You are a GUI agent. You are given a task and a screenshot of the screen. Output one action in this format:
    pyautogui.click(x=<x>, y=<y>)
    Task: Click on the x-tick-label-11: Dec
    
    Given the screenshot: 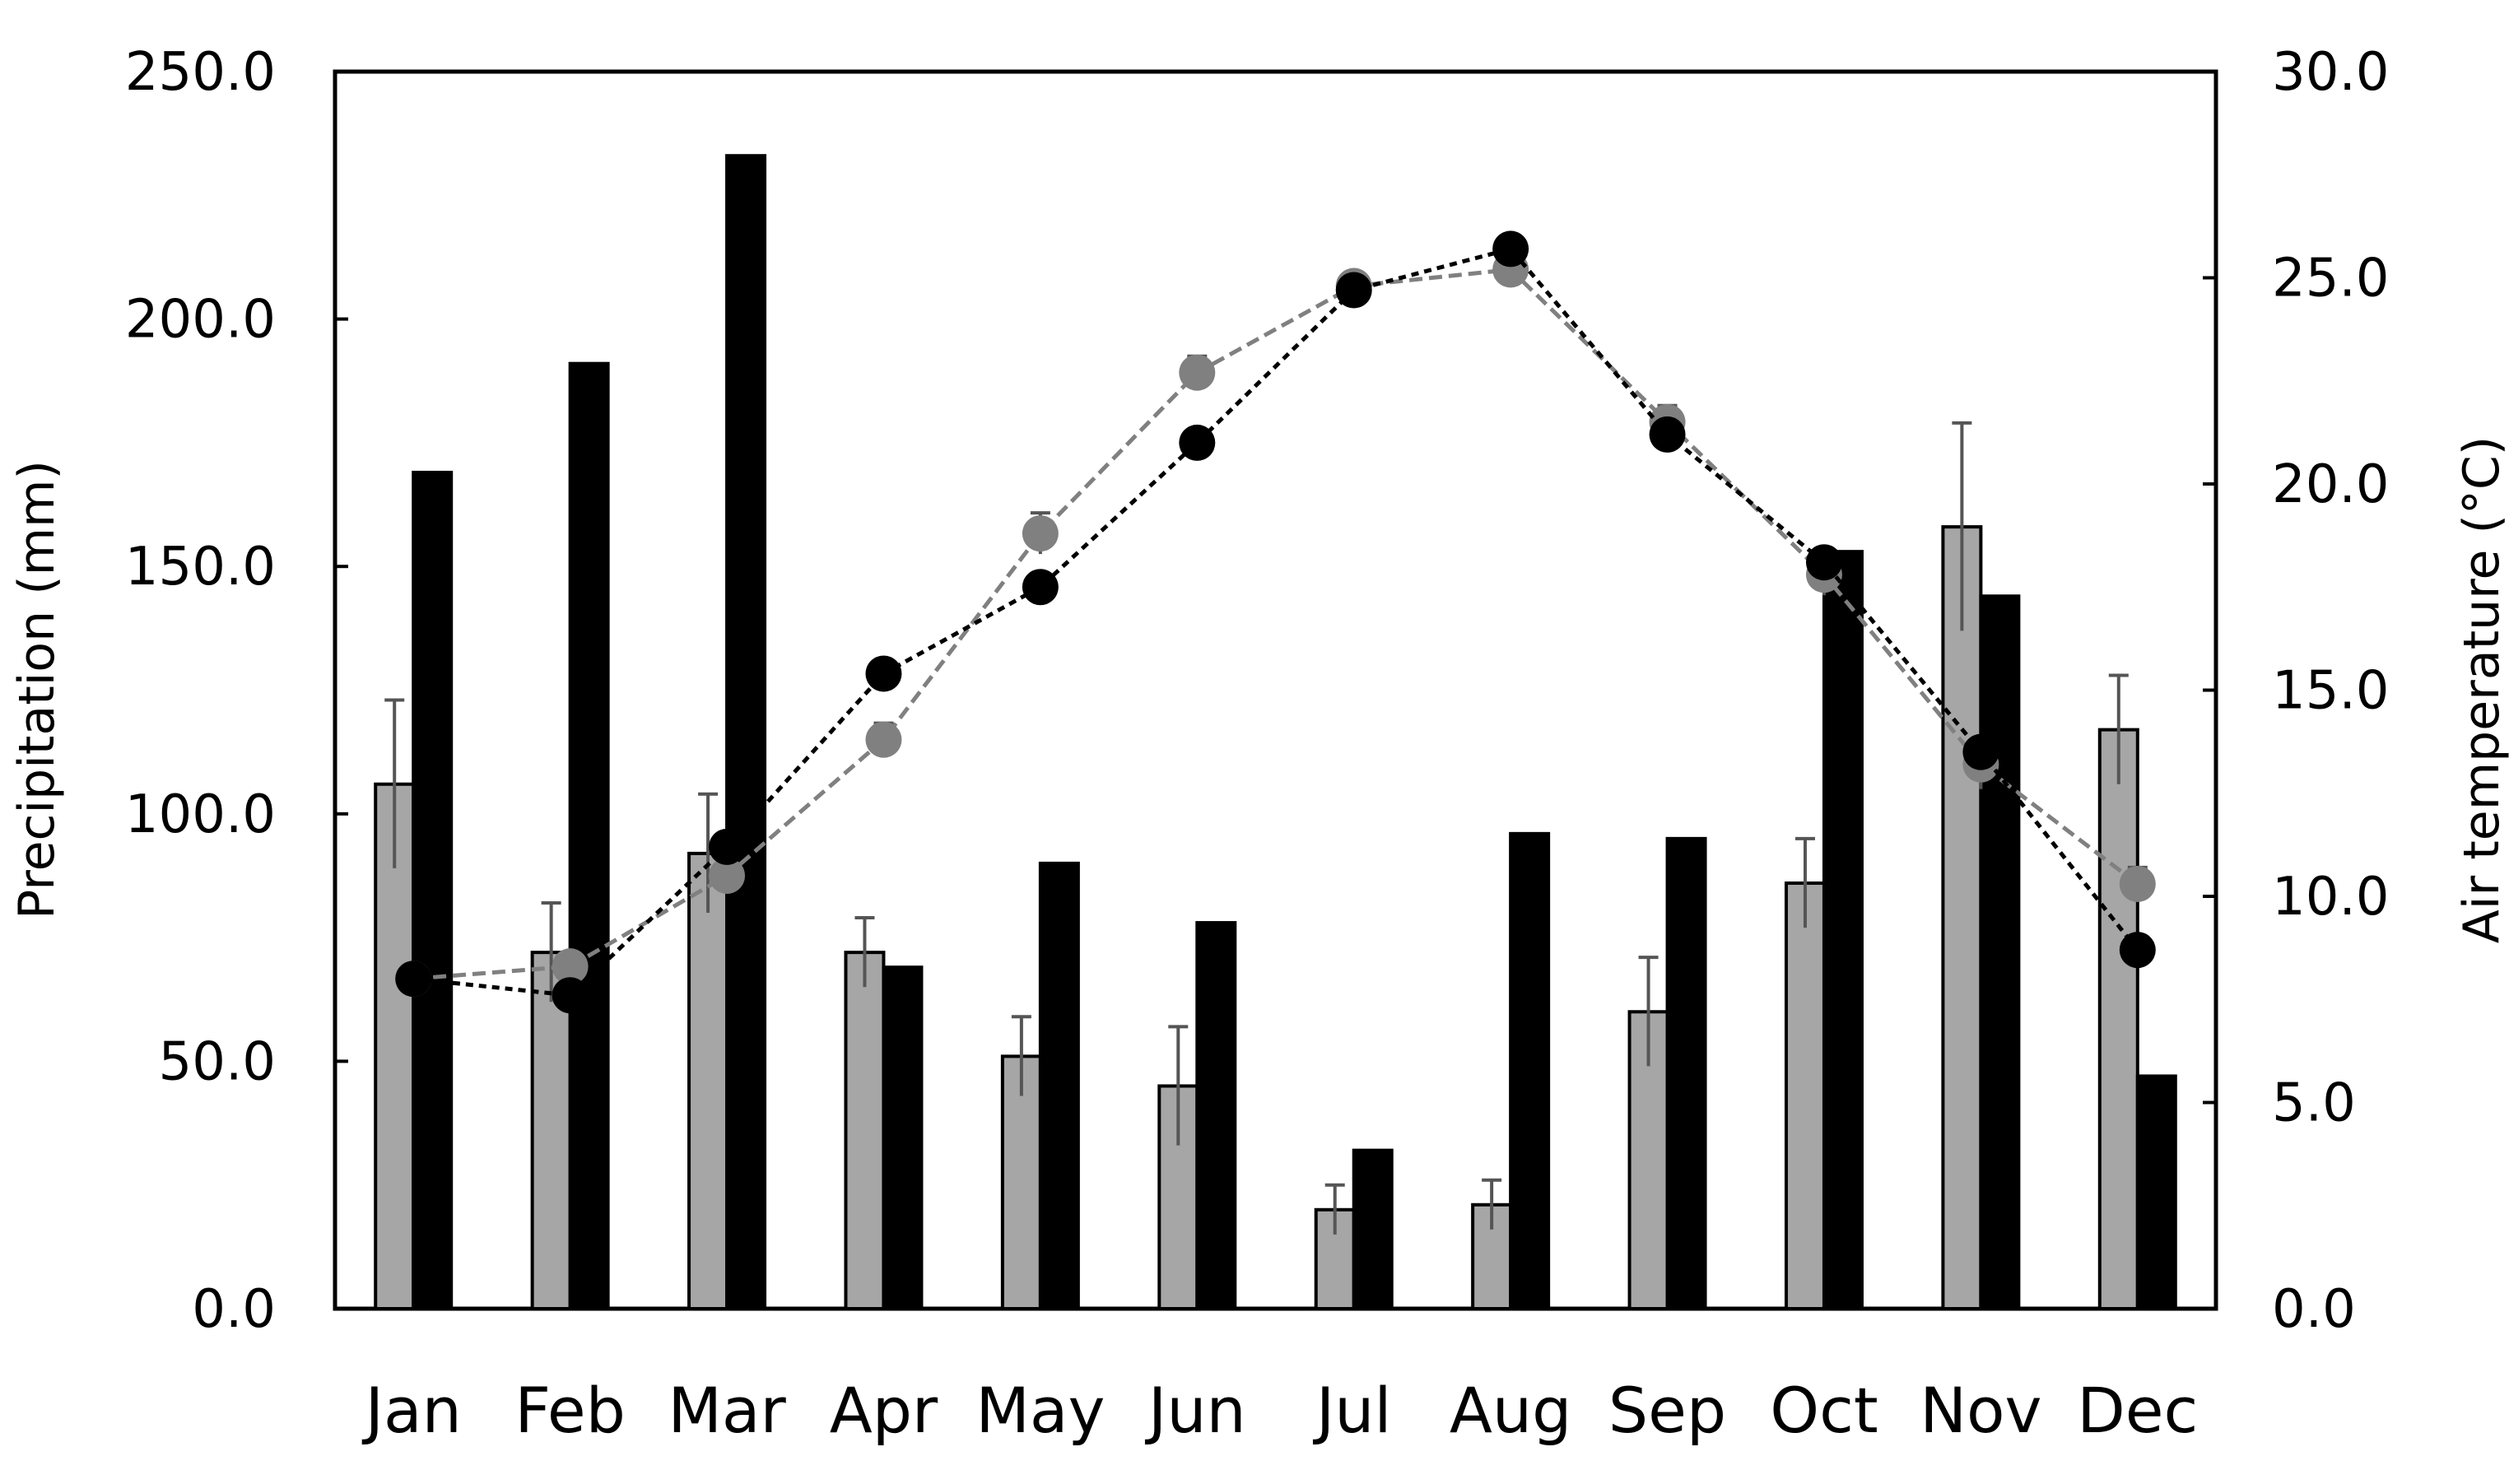 What is the action you would take?
    pyautogui.click(x=2137, y=1410)
    